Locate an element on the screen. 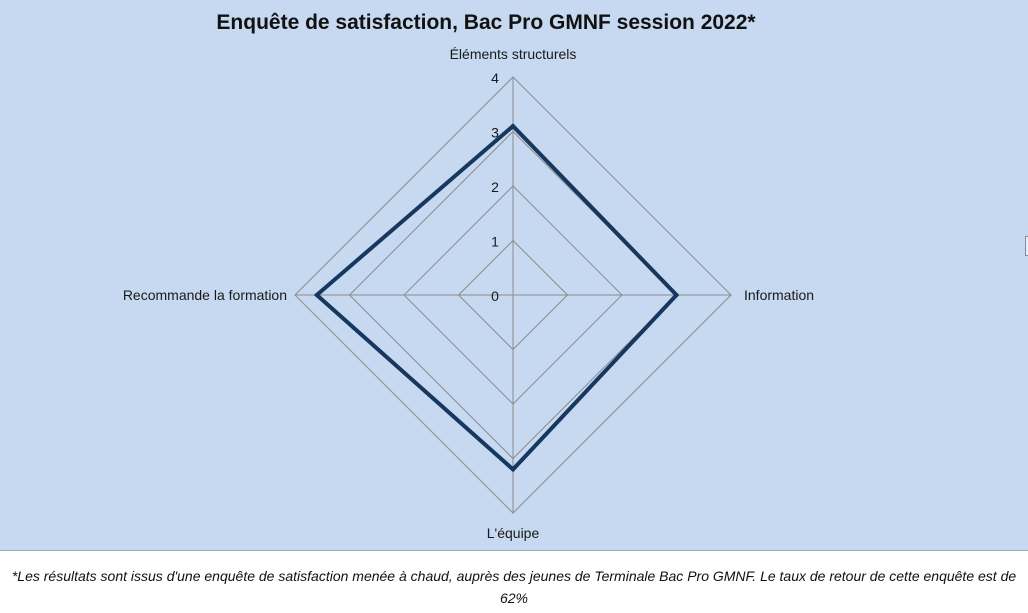 Image resolution: width=1028 pixels, height=613 pixels. tick-label: 0 is located at coordinates (495, 296).